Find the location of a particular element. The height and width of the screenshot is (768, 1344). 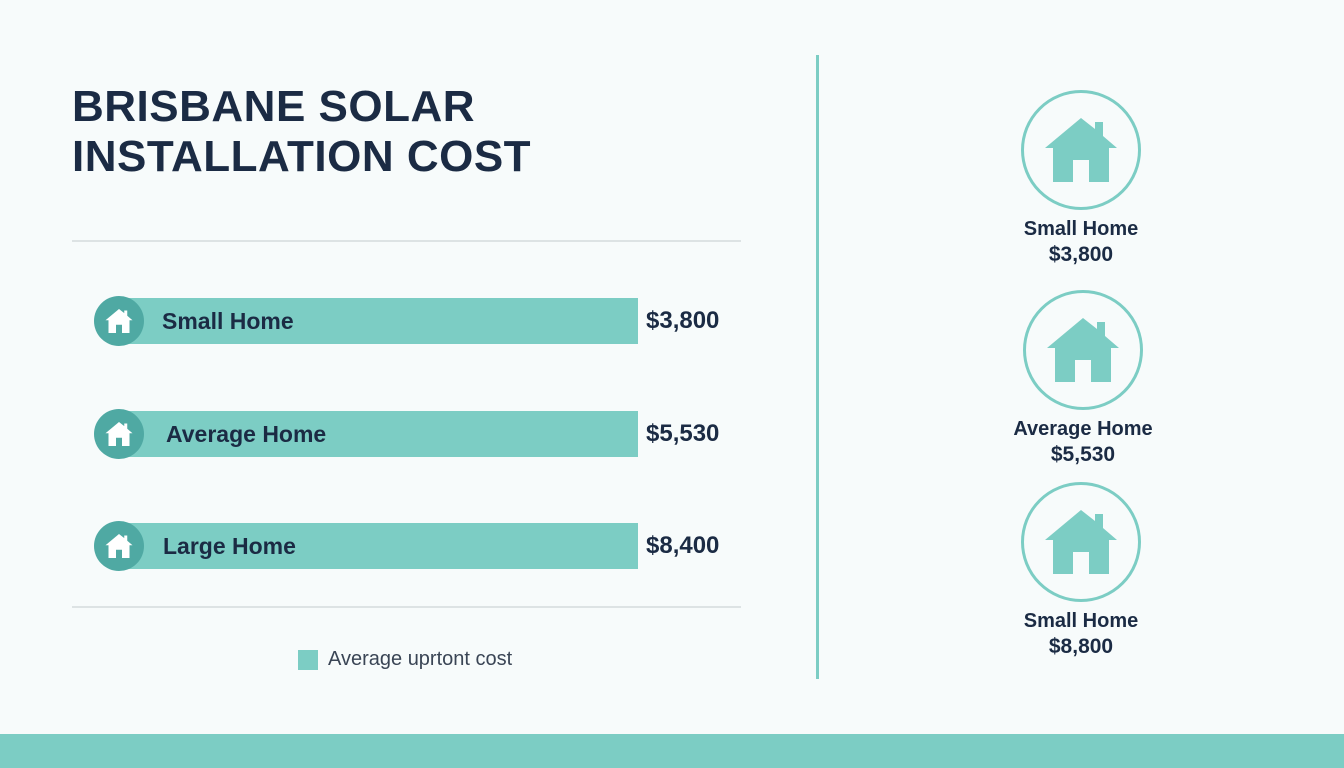

footer-band is located at coordinates (672, 751).